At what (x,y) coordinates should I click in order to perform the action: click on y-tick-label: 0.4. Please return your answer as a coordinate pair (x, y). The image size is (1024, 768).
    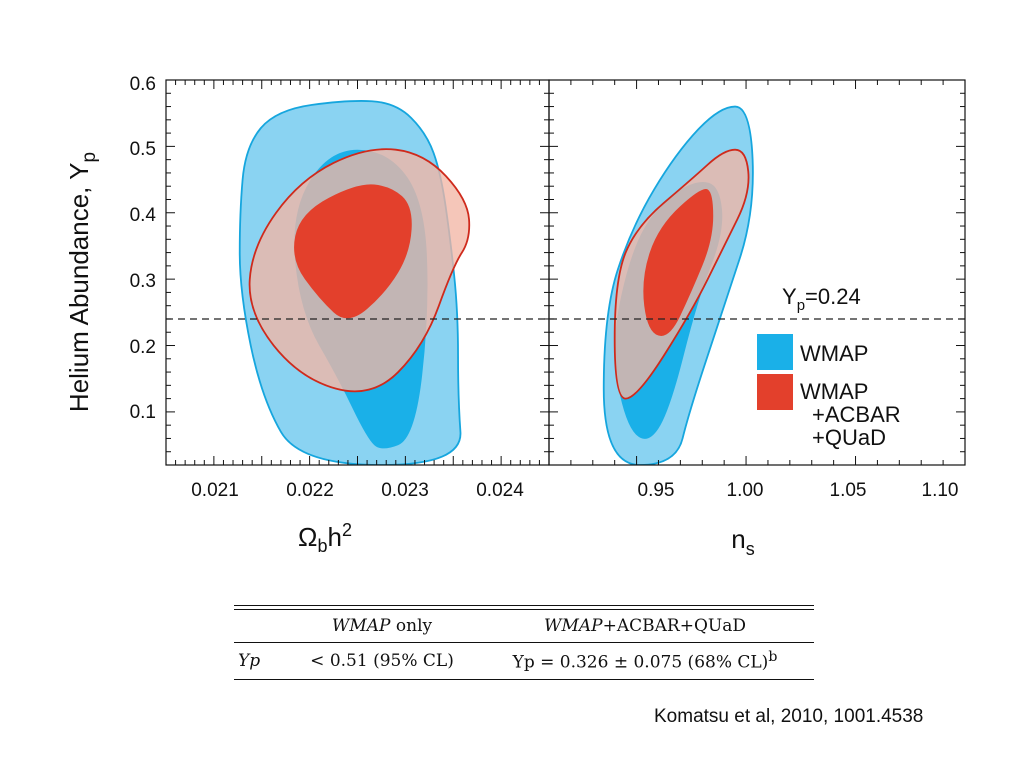
    Looking at the image, I should click on (143, 215).